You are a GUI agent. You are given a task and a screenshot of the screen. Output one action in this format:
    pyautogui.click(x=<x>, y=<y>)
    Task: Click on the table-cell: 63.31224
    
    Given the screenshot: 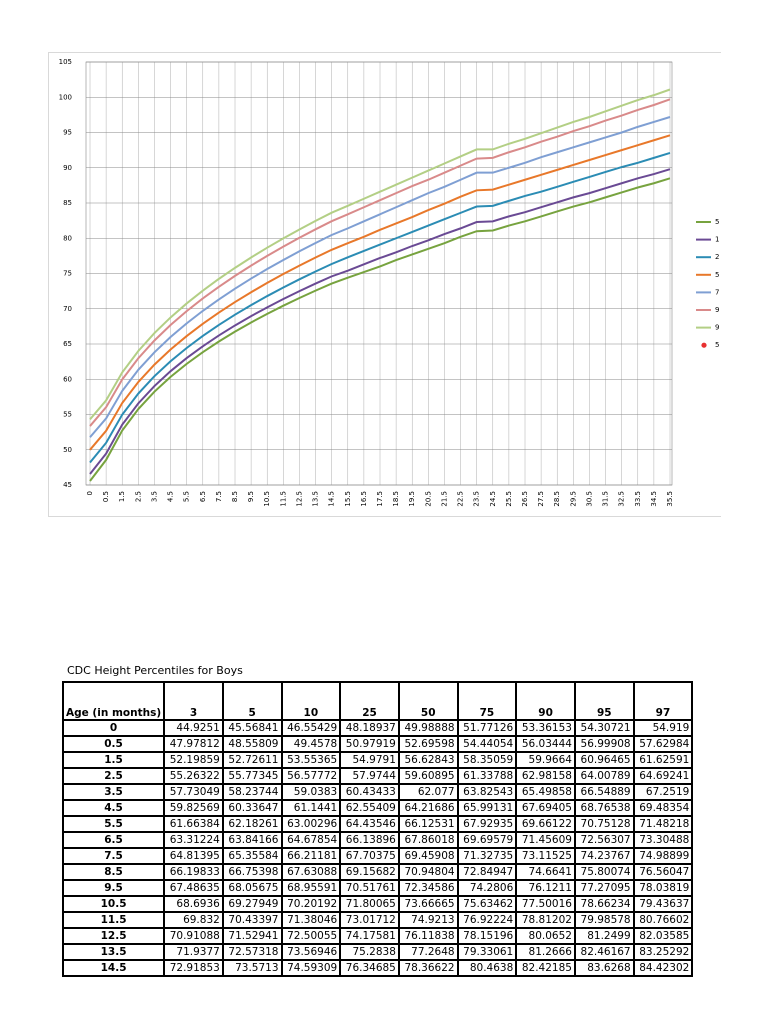 What is the action you would take?
    pyautogui.click(x=193, y=840)
    